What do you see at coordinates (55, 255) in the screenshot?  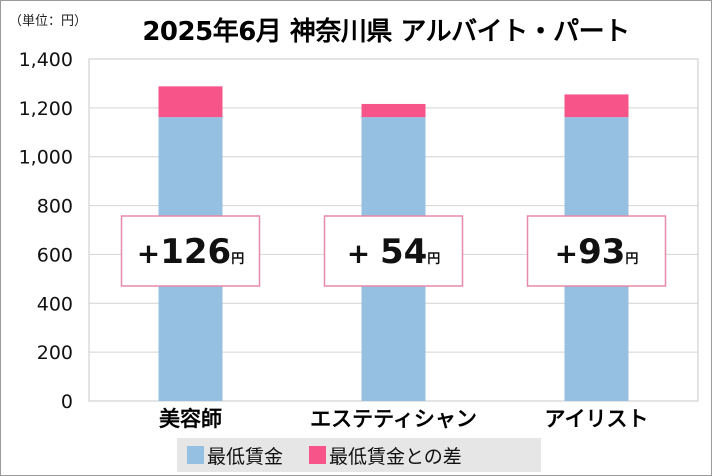 I see `y-tick-label: 600` at bounding box center [55, 255].